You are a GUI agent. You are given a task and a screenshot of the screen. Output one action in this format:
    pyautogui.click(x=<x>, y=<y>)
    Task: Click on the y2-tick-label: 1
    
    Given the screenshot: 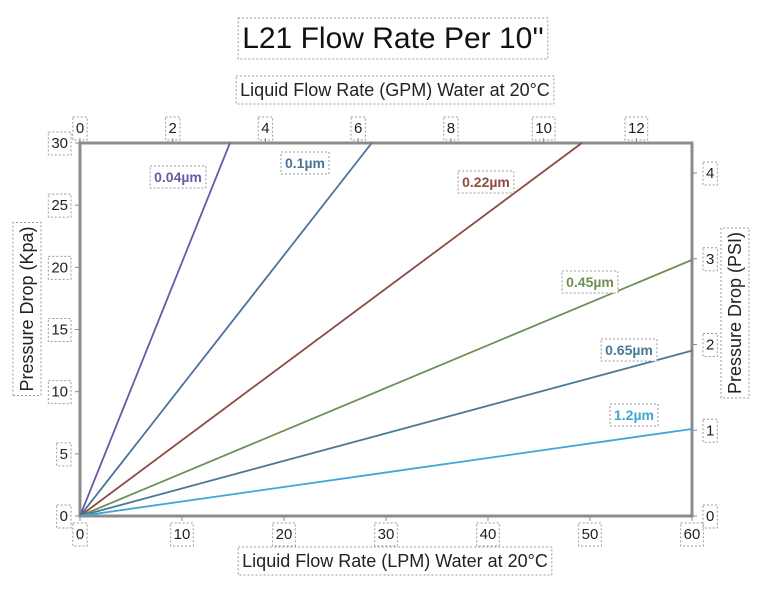 What is the action you would take?
    pyautogui.click(x=710, y=430)
    